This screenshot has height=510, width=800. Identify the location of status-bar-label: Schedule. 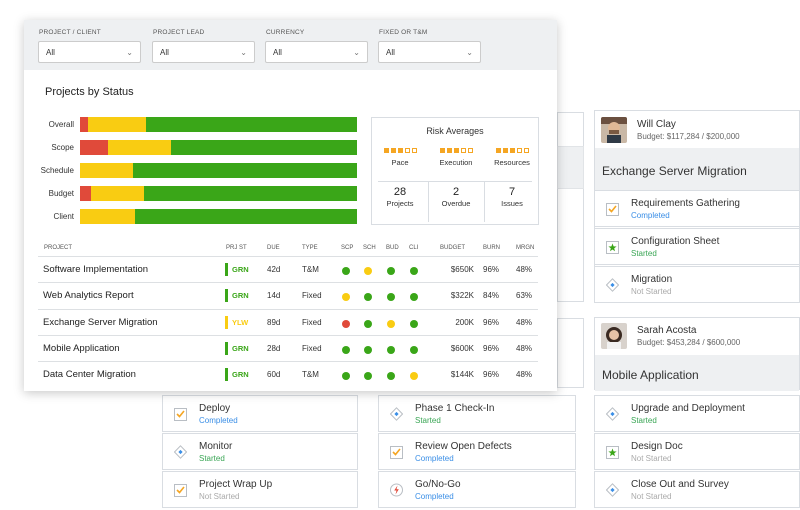
(57, 170).